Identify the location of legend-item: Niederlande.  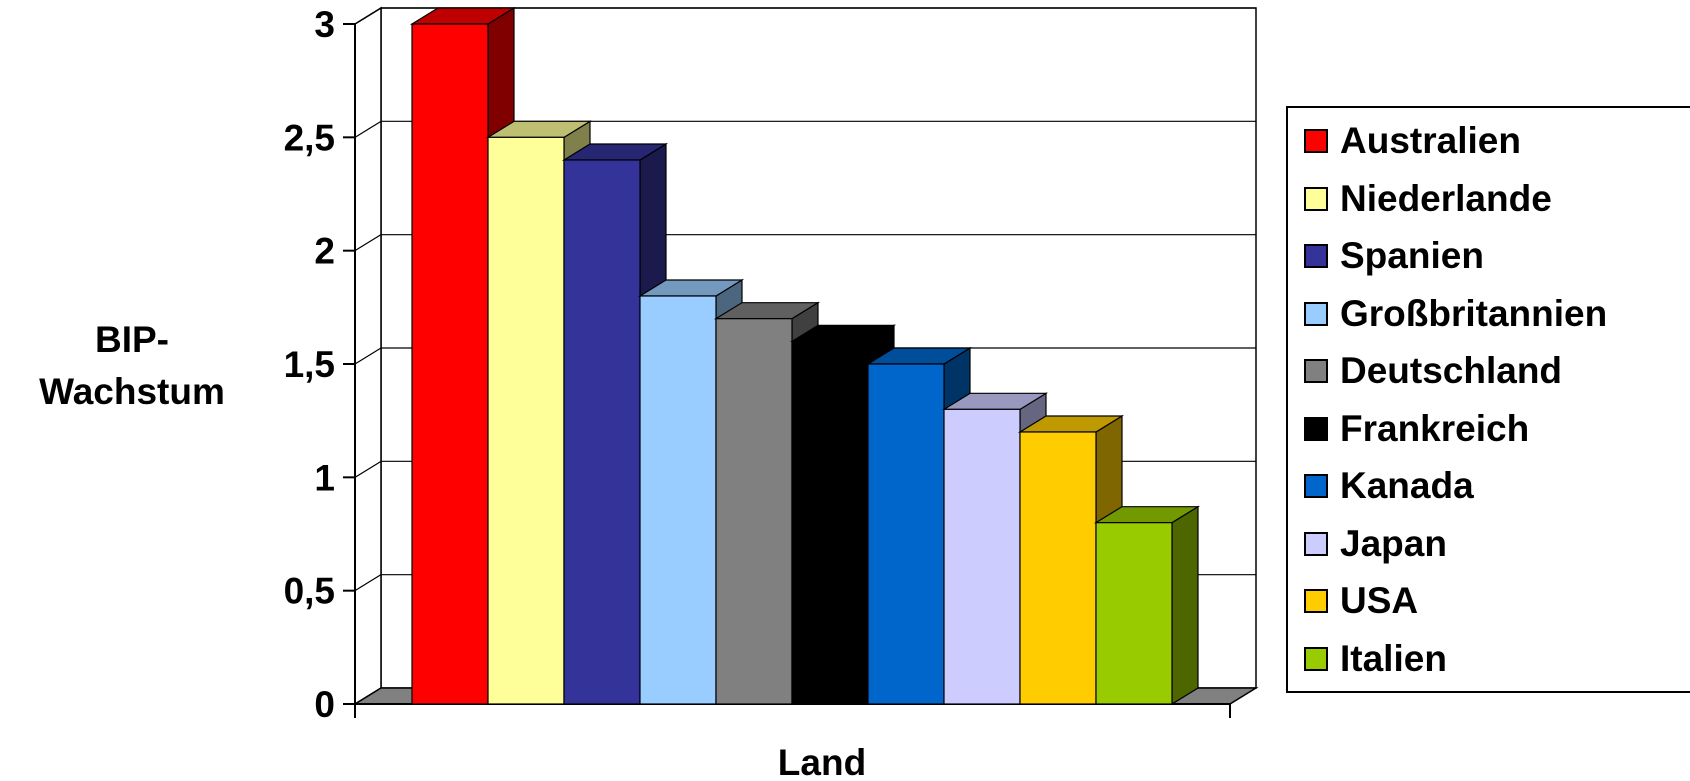
(1428, 199).